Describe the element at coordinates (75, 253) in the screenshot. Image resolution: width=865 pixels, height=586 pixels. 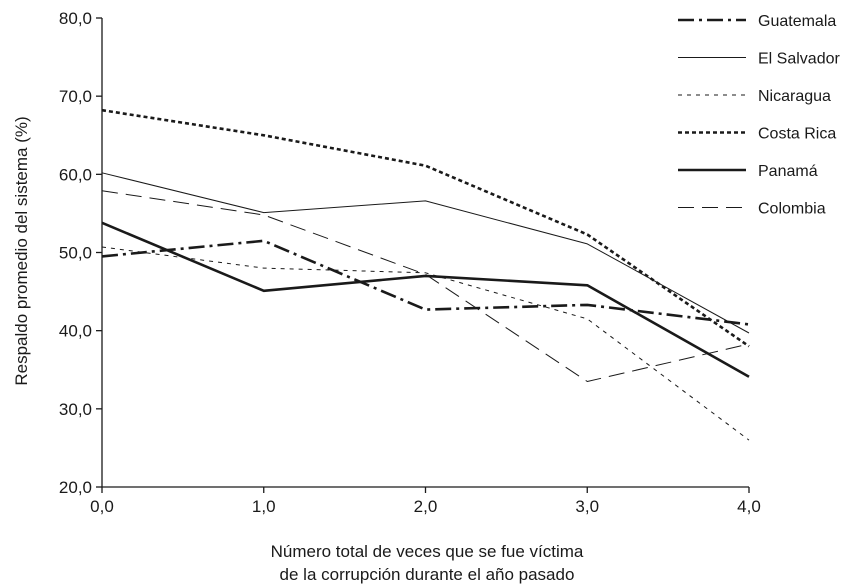
I see `y-tick-label: 50,0` at that location.